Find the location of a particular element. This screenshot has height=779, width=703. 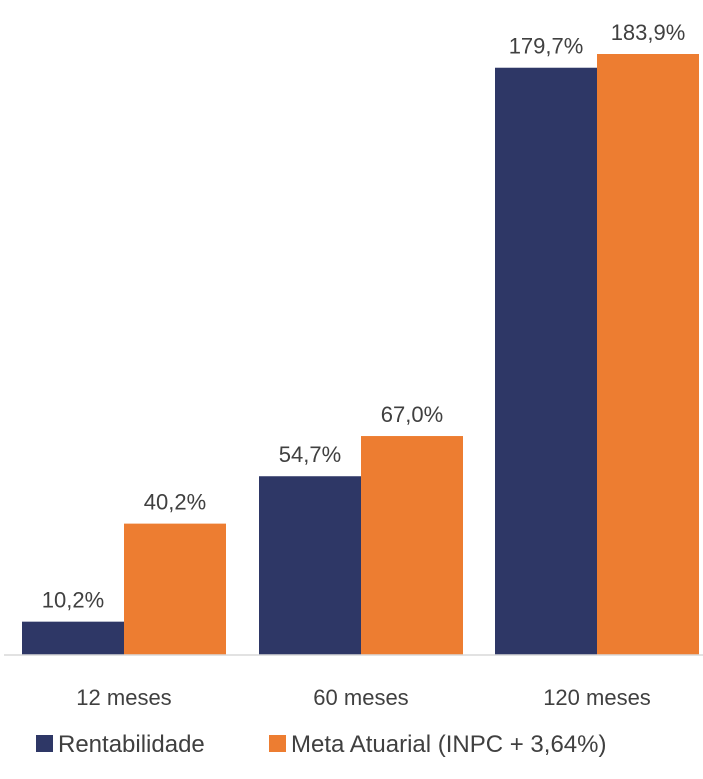

data-label-rentabilidade-0: 10,2% is located at coordinates (73, 600).